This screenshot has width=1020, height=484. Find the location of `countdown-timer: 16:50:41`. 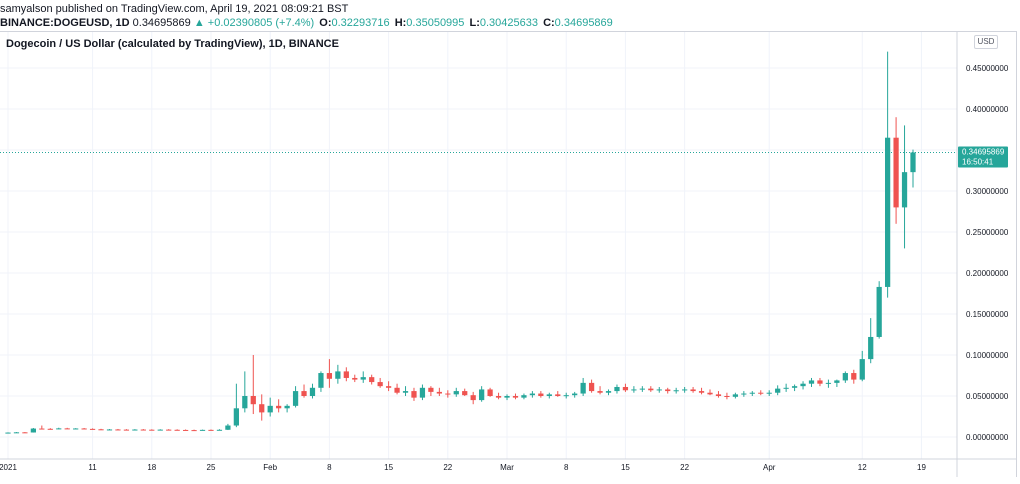

countdown-timer: 16:50:41 is located at coordinates (978, 161).